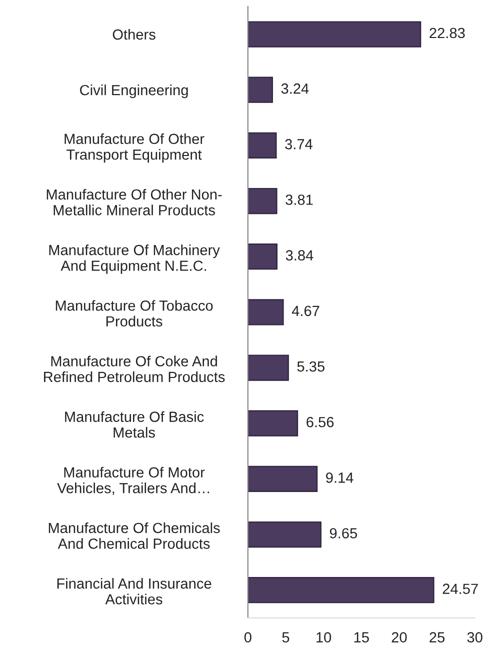 This screenshot has height=647, width=488. I want to click on y-tick-label: Civil Engineering, so click(134, 91).